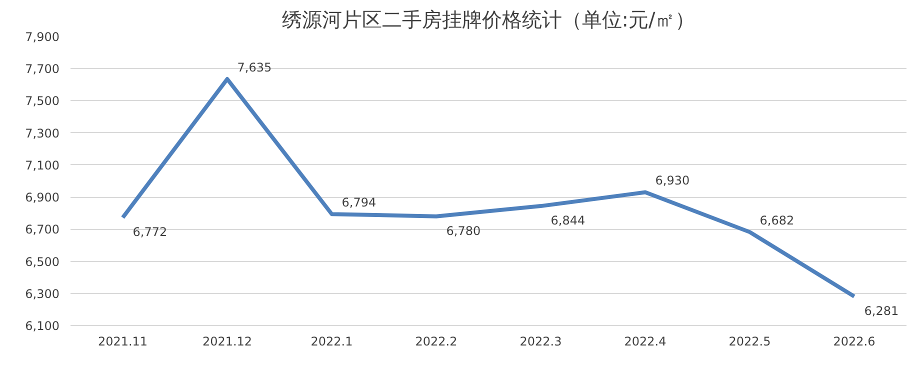  What do you see at coordinates (854, 341) in the screenshot?
I see `x-tick-label: 2022.6` at bounding box center [854, 341].